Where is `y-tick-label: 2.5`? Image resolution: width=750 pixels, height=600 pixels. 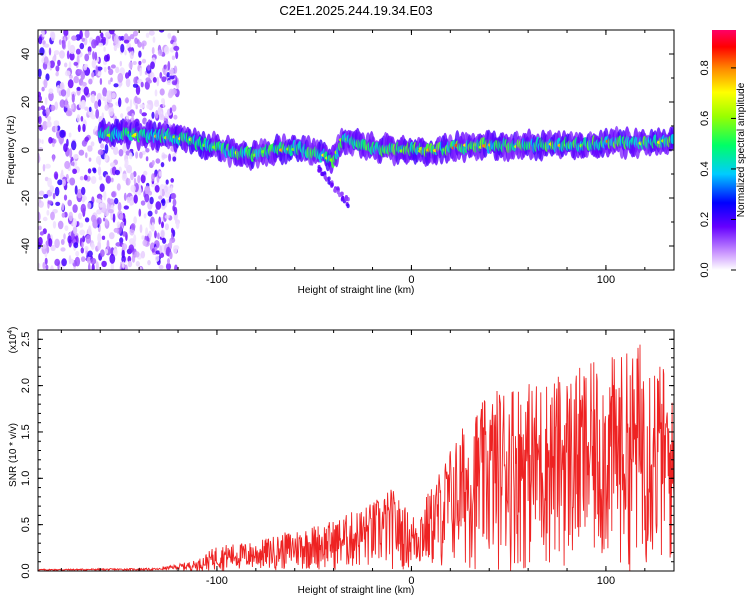
y-tick-label: 2.5 is located at coordinates (26, 339).